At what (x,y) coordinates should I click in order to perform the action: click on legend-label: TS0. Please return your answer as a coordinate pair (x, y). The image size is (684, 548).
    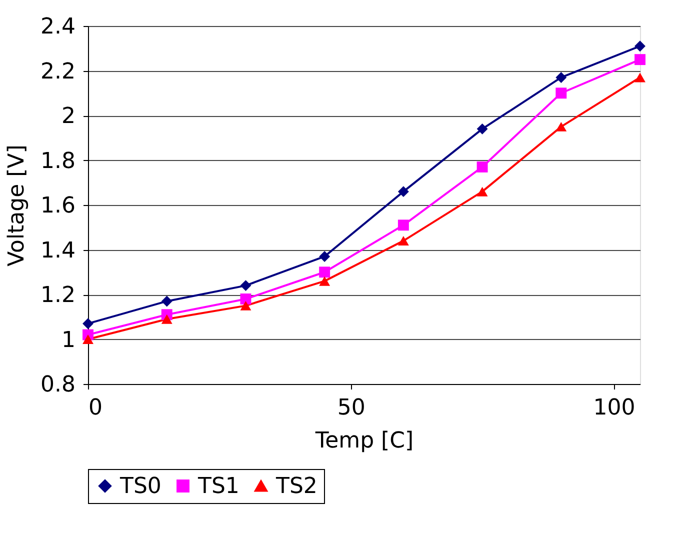
    Looking at the image, I should click on (140, 486).